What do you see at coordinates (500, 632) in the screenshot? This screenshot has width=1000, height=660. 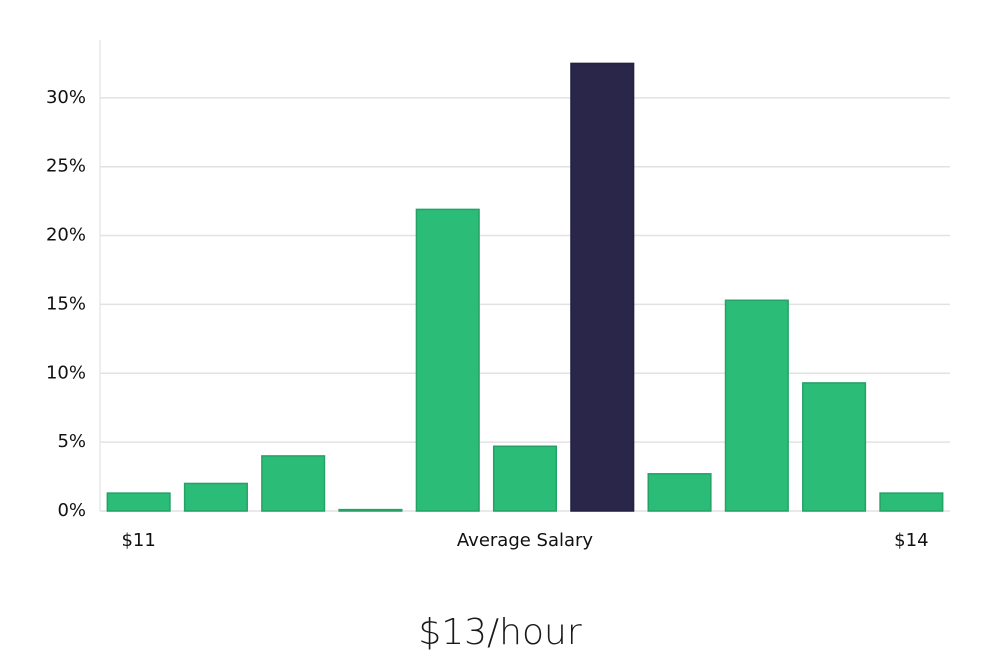 I see `caption: $13/hour` at bounding box center [500, 632].